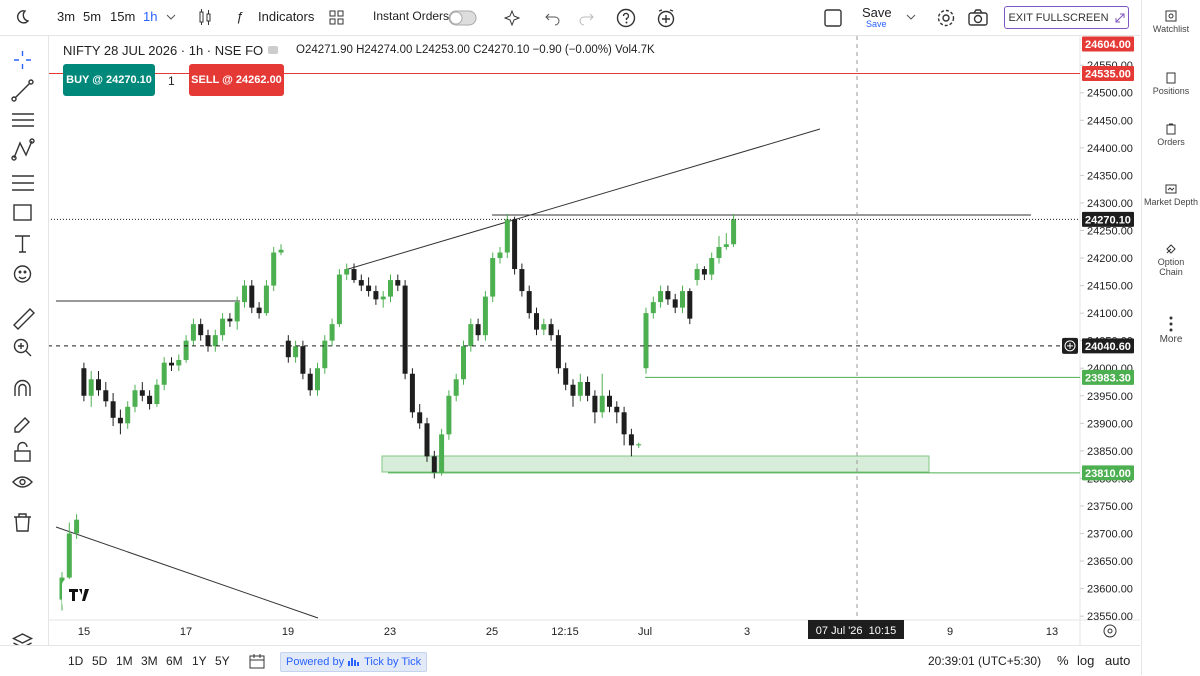  Describe the element at coordinates (100, 661) in the screenshot. I see `range: 5D` at that location.